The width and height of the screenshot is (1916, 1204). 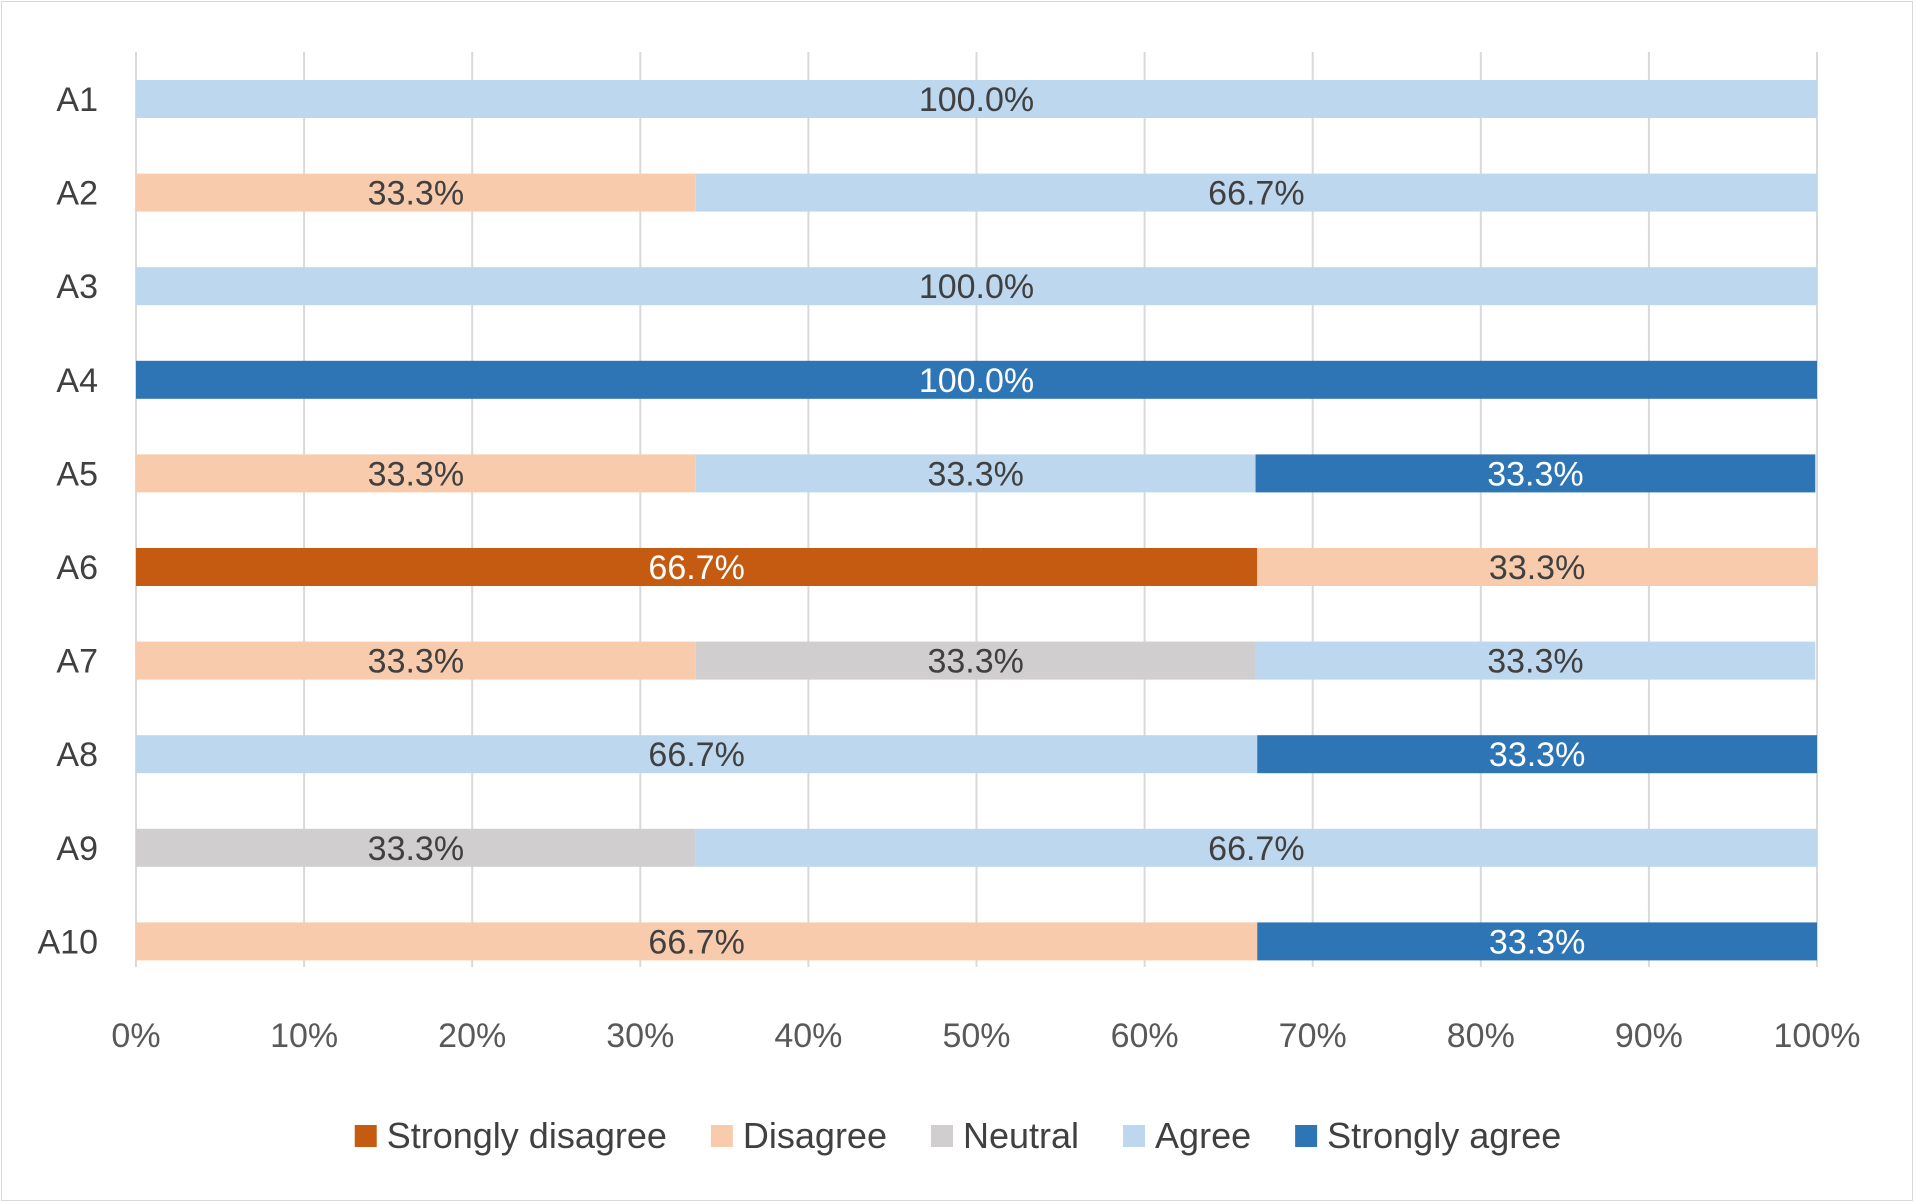 I want to click on legend-label: Disagree, so click(x=815, y=1135).